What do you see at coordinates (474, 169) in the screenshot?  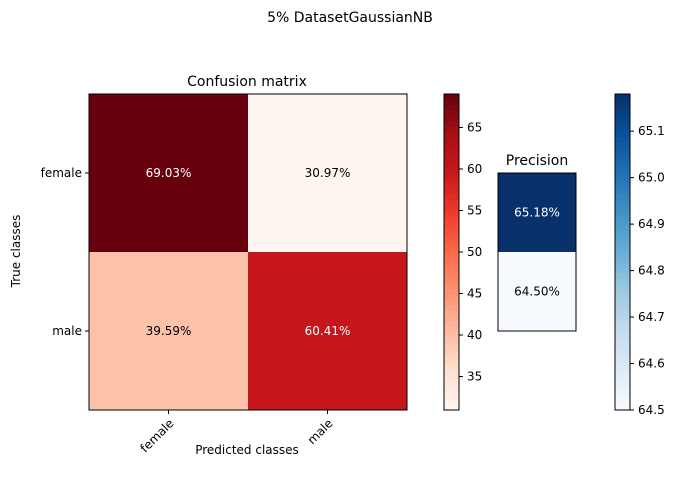 I see `cm-colorbar-tick-label: 60` at bounding box center [474, 169].